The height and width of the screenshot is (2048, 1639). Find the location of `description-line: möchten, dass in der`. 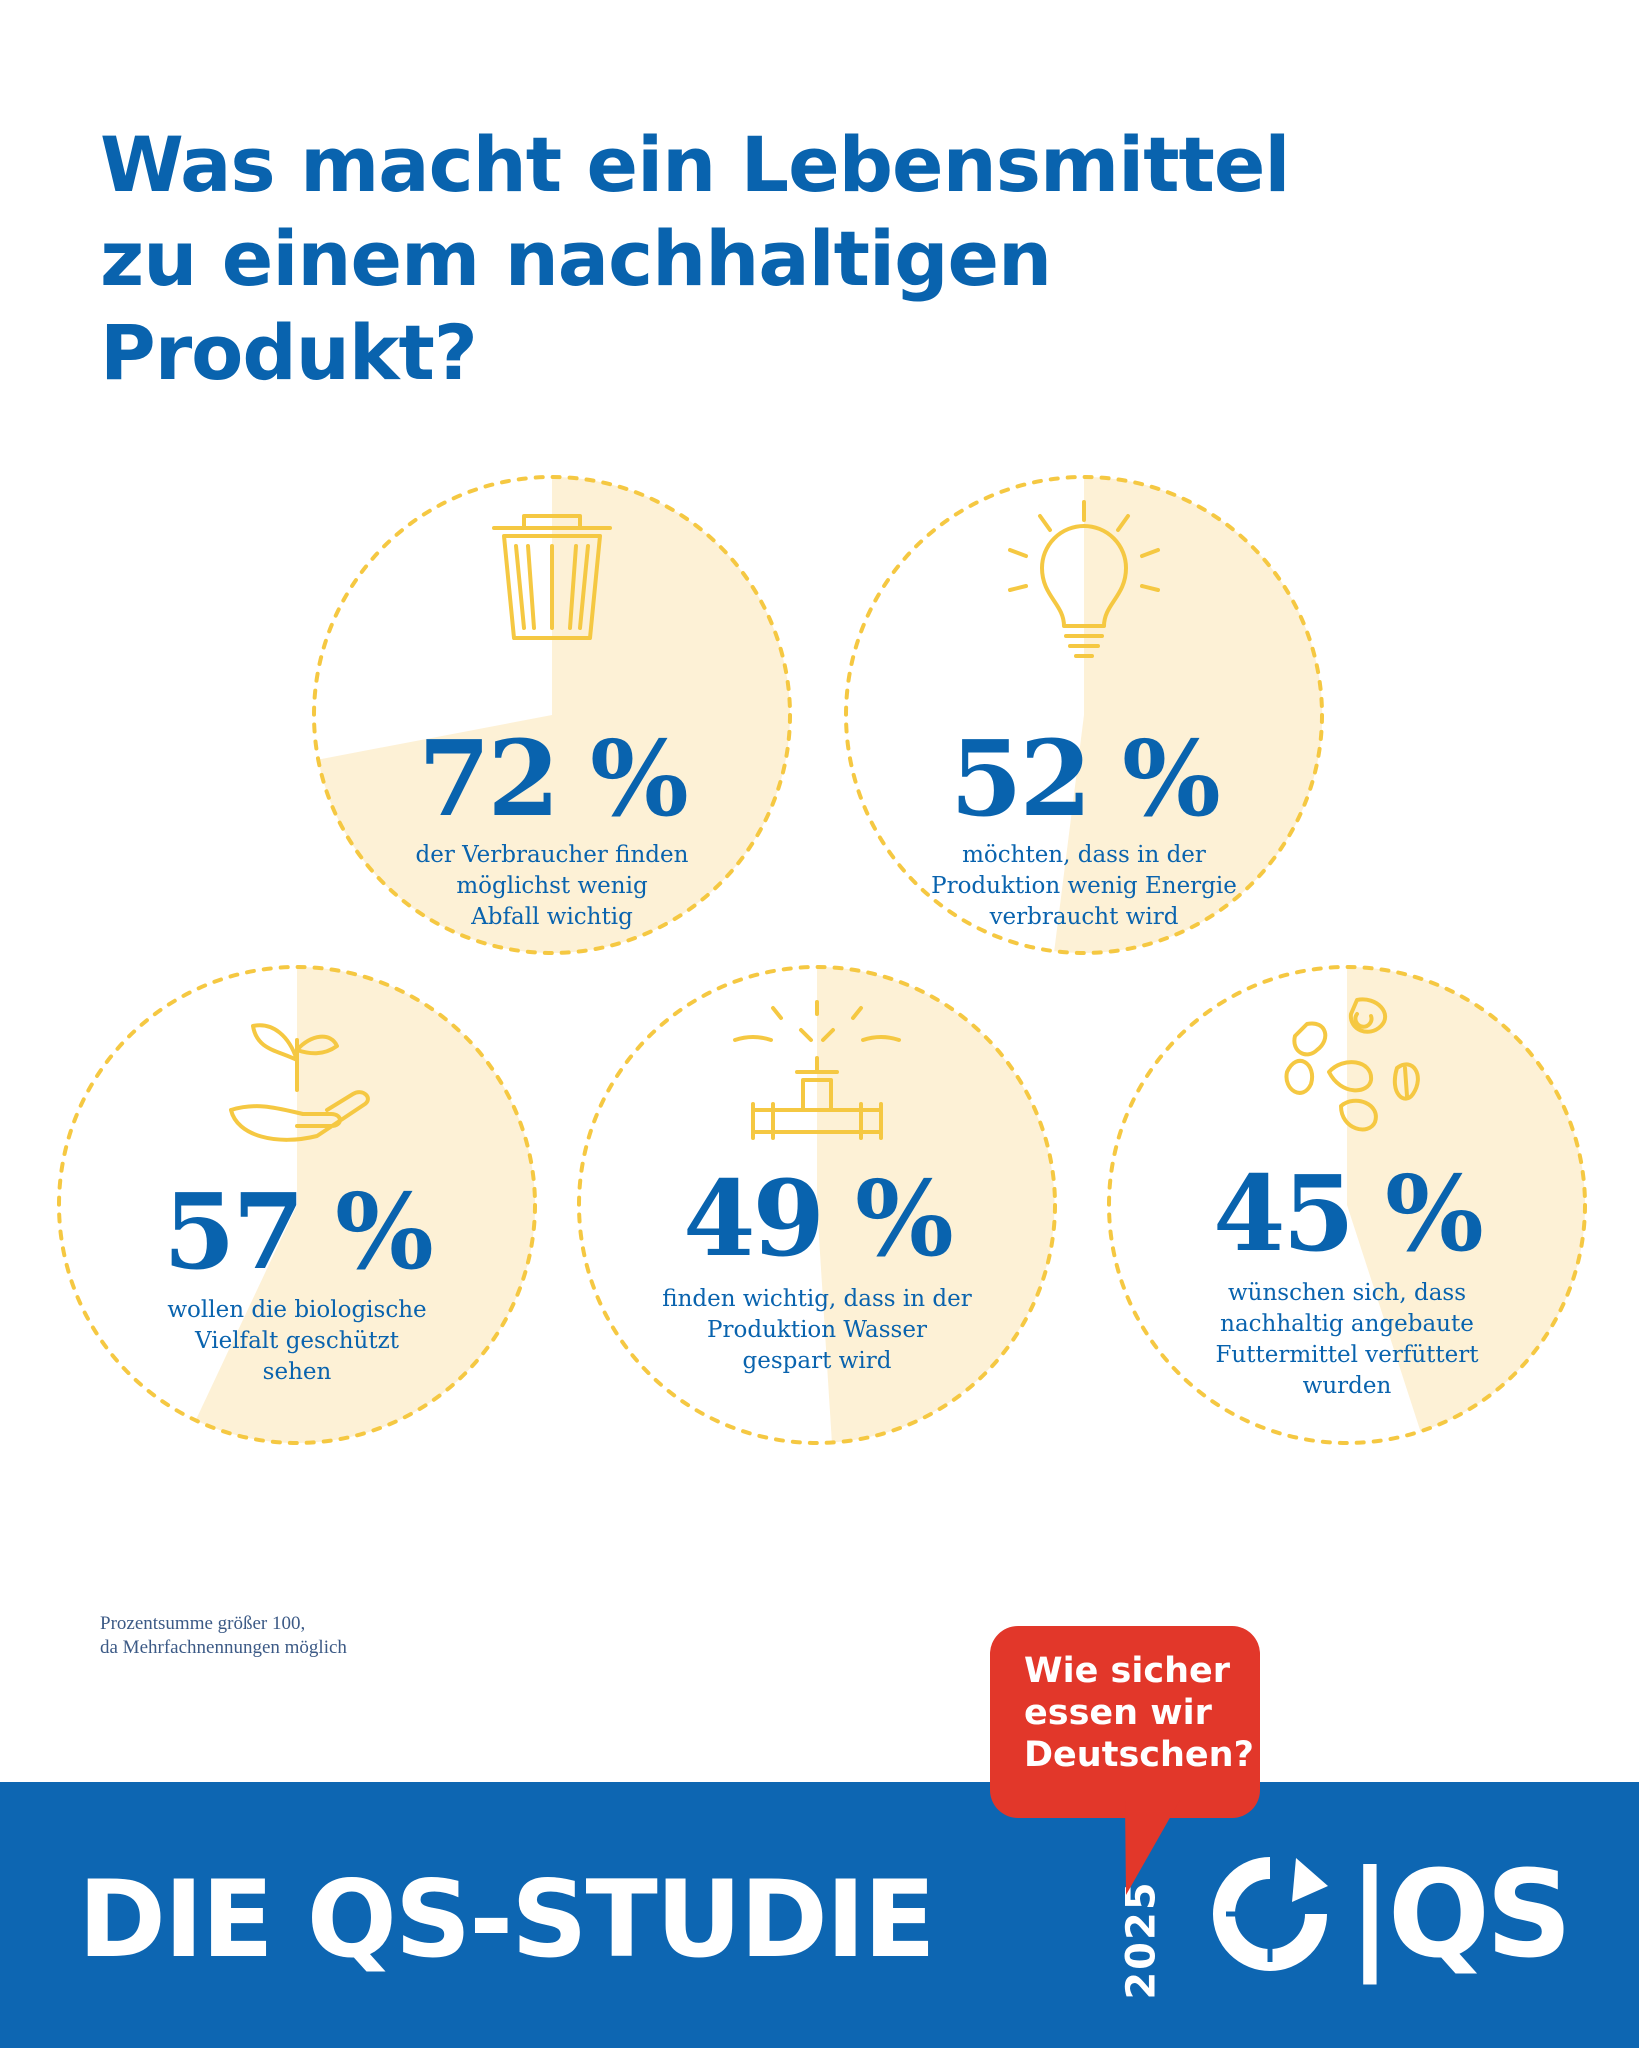

description-line: möchten, dass in der is located at coordinates (1084, 855).